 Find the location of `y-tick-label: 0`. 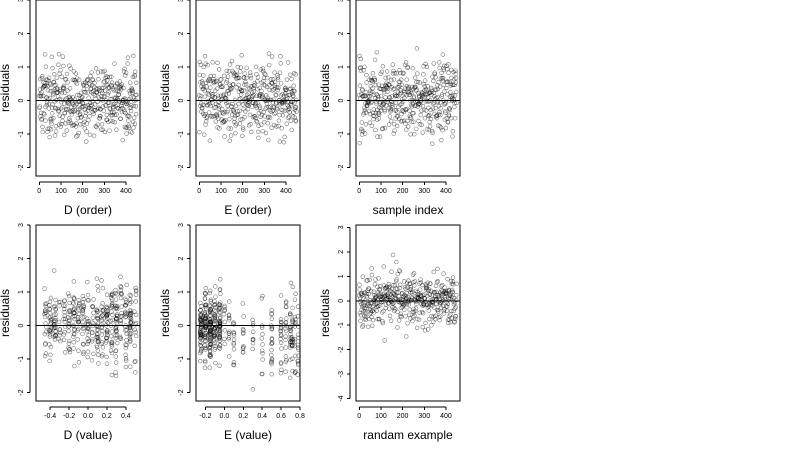

y-tick-label: 0 is located at coordinates (21, 101).